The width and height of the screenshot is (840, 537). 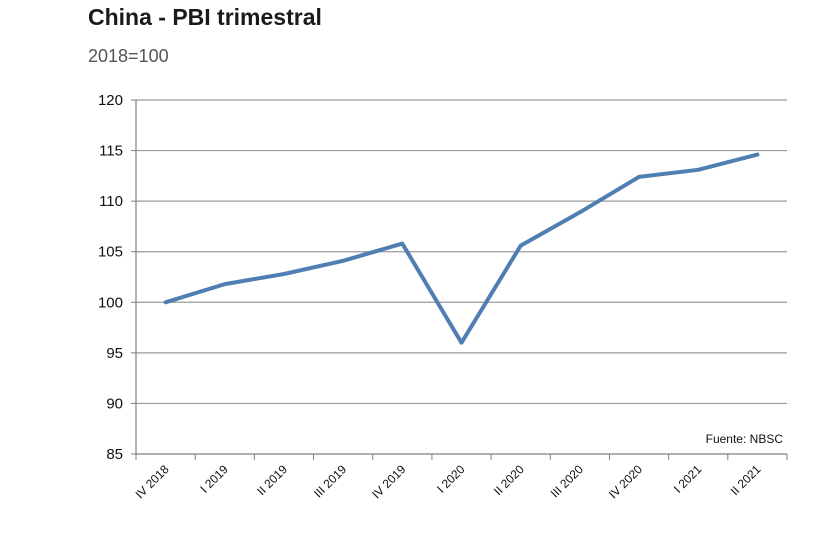 I want to click on x-tick-label: I 2020, so click(x=451, y=479).